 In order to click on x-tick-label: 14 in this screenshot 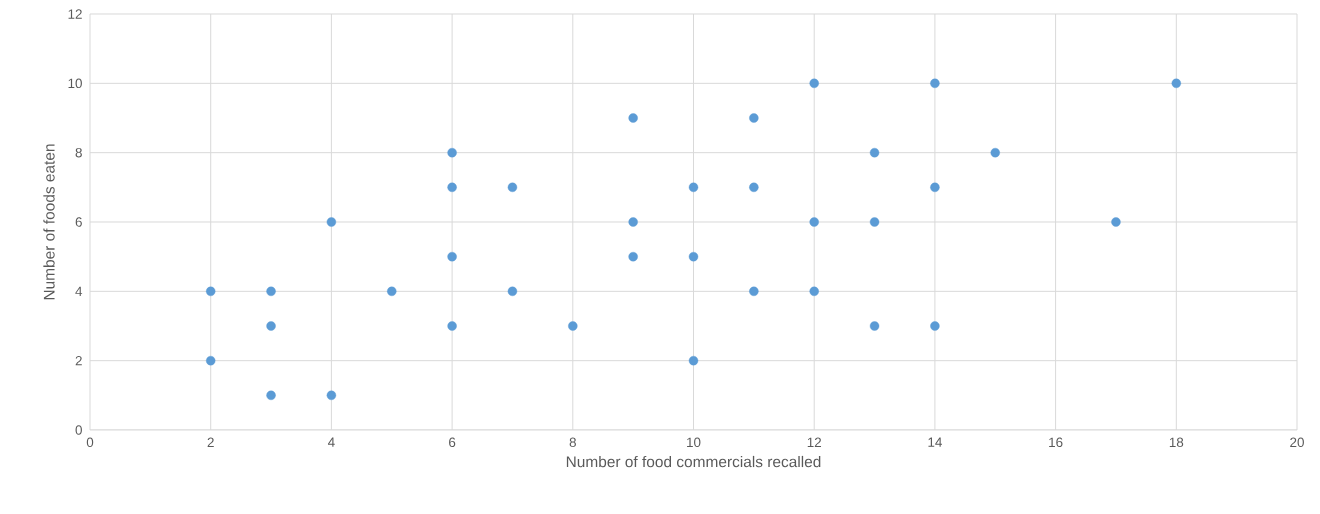, I will do `click(935, 442)`.